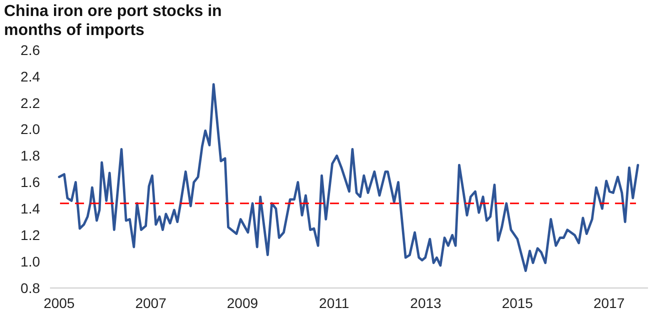 The image size is (670, 330). Describe the element at coordinates (30, 50) in the screenshot. I see `y-tick-label: 2.6` at that location.